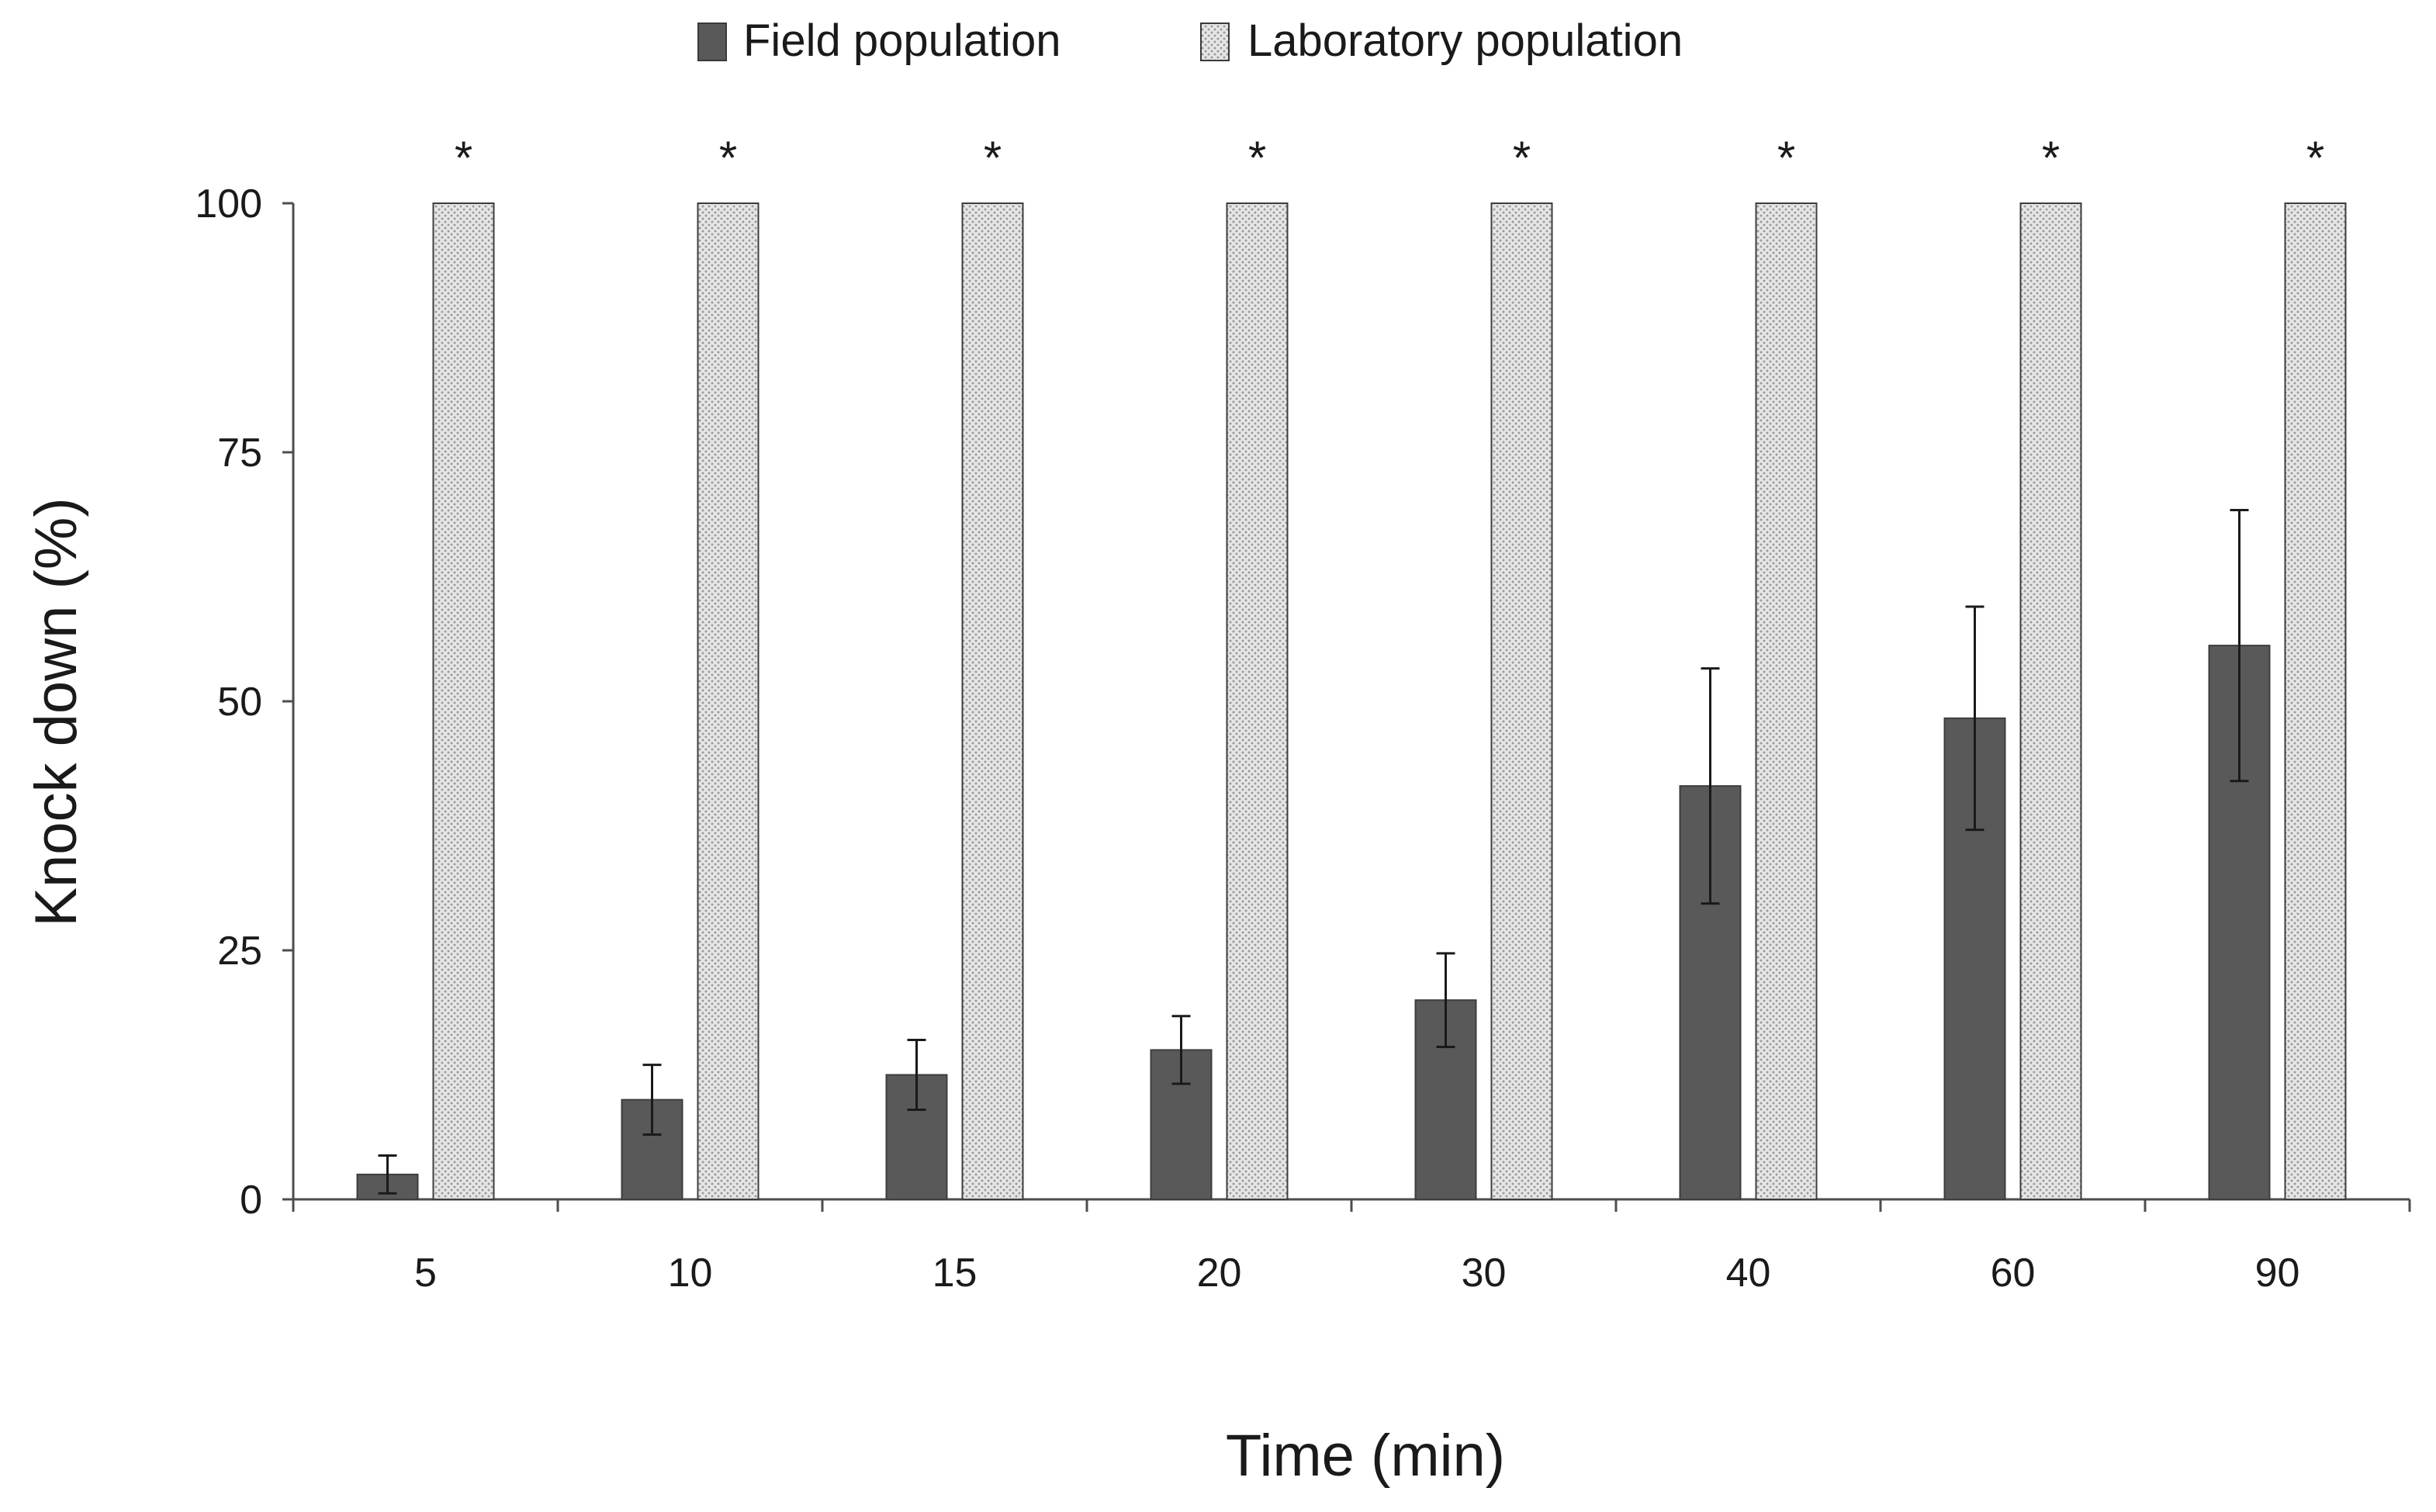 The width and height of the screenshot is (2436, 1512). What do you see at coordinates (1748, 1273) in the screenshot?
I see `x-tick-label: 40` at bounding box center [1748, 1273].